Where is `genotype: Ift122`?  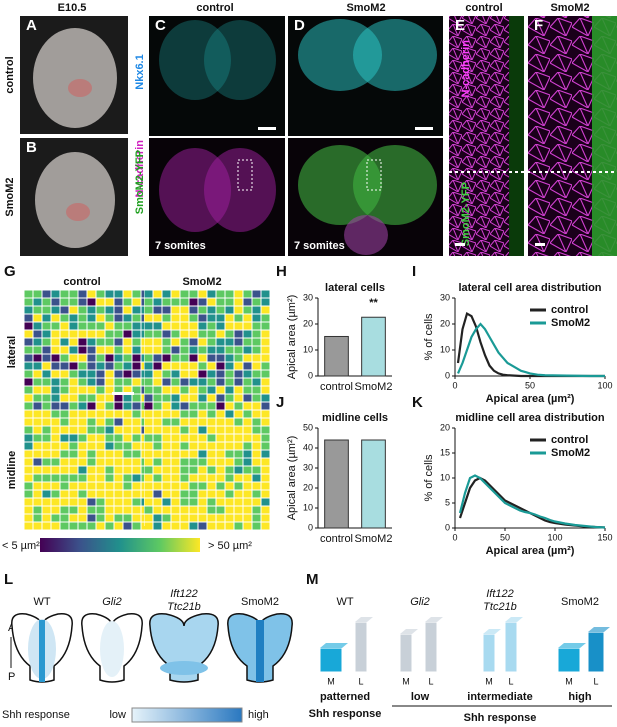
genotype: Ift122 is located at coordinates (184, 594).